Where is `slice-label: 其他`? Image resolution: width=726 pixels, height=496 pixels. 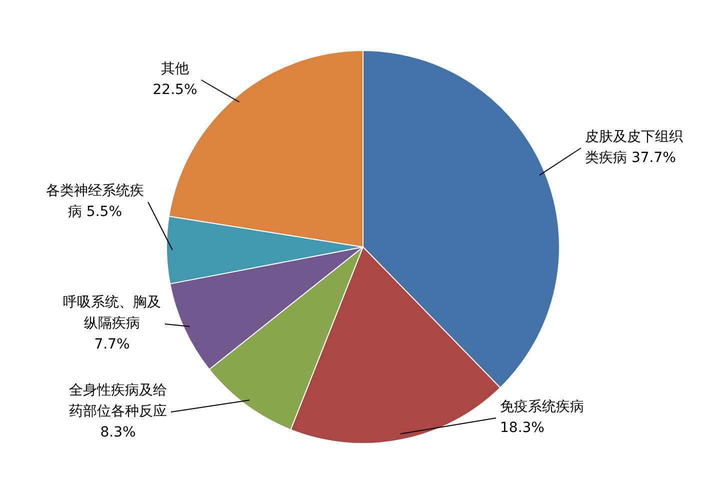
slice-label: 其他 is located at coordinates (175, 69).